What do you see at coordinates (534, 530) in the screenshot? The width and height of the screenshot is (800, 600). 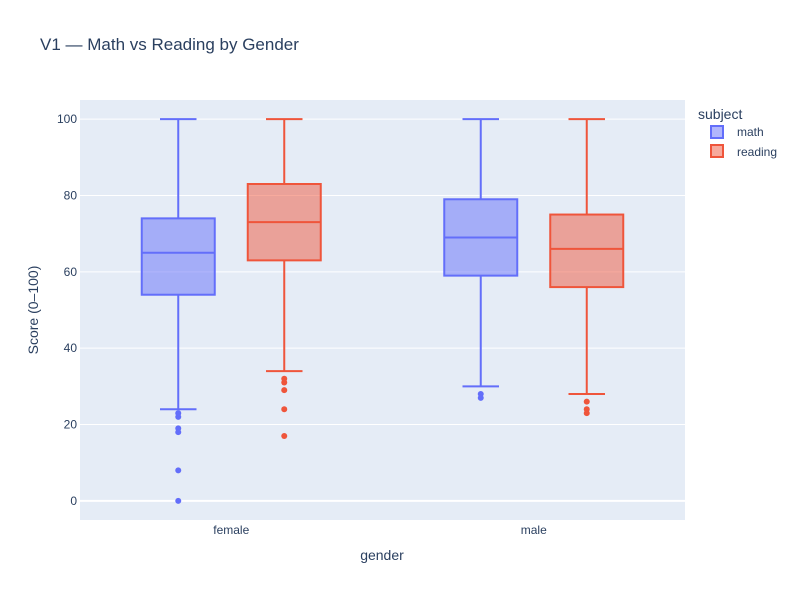 I see `x-tick-label-male: male` at bounding box center [534, 530].